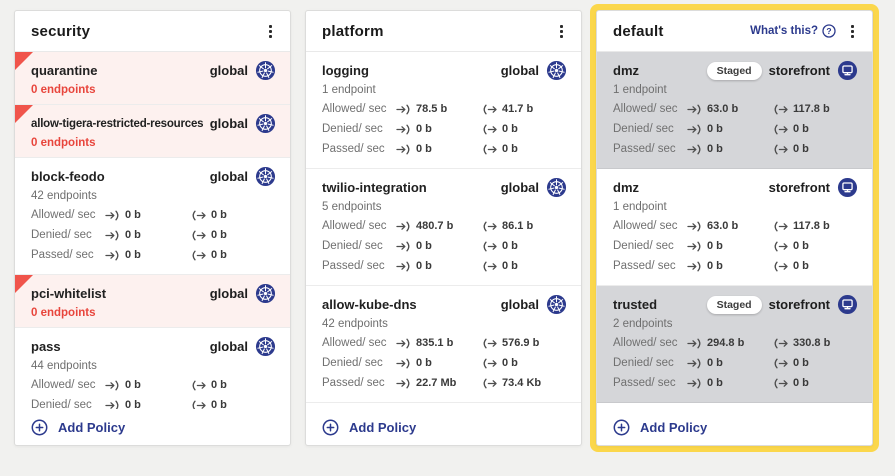 The image size is (895, 476). Describe the element at coordinates (349, 90) in the screenshot. I see `endpoints-count: 1 endpoint` at that location.